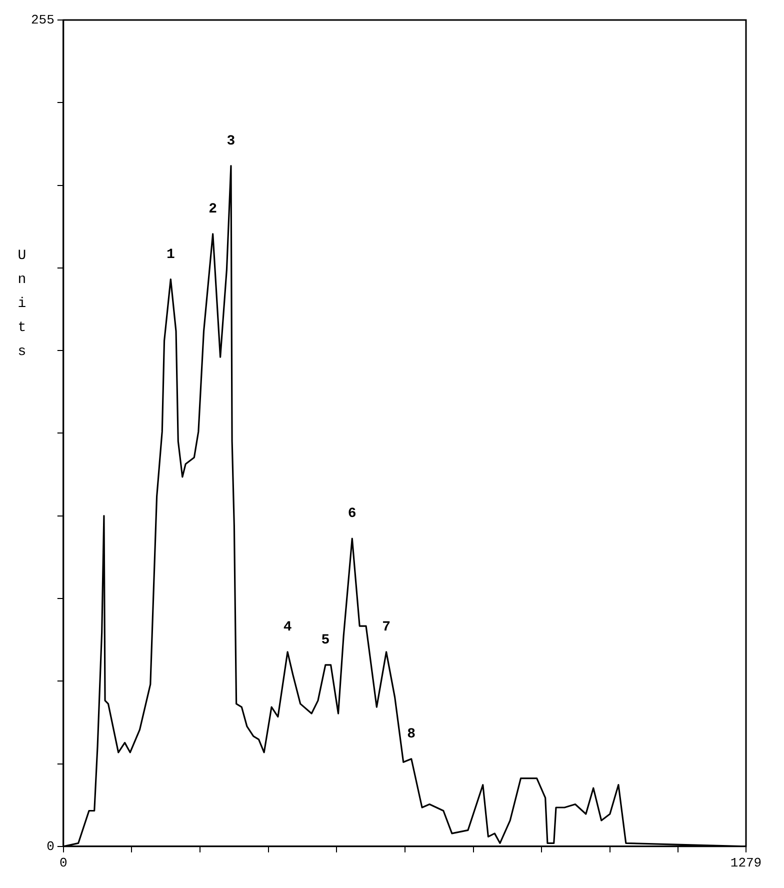 This screenshot has height=888, width=784. Describe the element at coordinates (411, 734) in the screenshot. I see `annotation: 8` at that location.